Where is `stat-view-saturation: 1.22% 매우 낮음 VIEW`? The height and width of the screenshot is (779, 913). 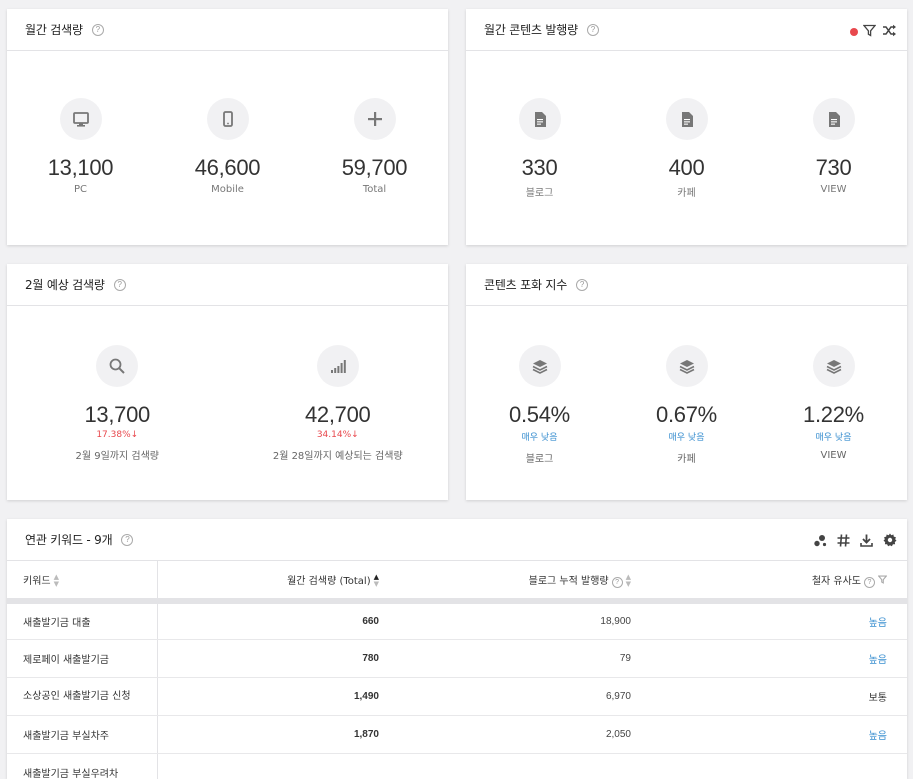 stat-view-saturation: 1.22% 매우 낮음 VIEW is located at coordinates (833, 405).